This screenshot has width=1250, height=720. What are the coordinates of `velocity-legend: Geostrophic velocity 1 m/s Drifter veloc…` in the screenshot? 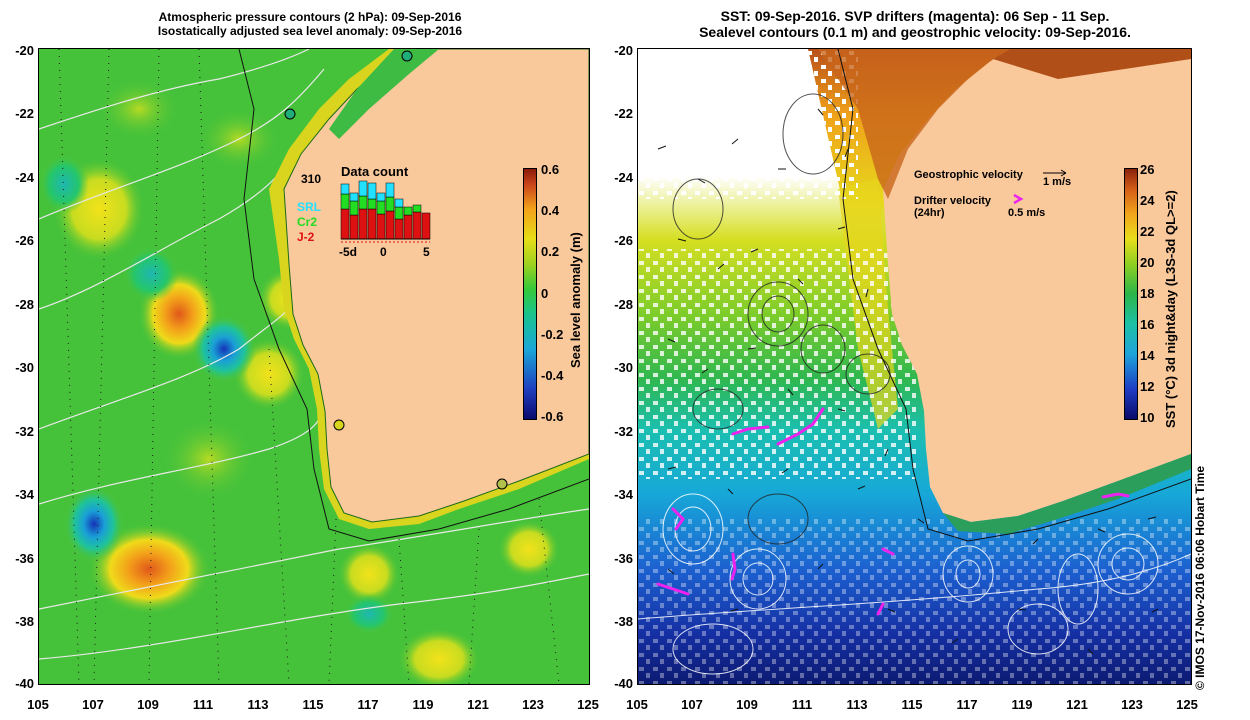 It's located at (992, 194).